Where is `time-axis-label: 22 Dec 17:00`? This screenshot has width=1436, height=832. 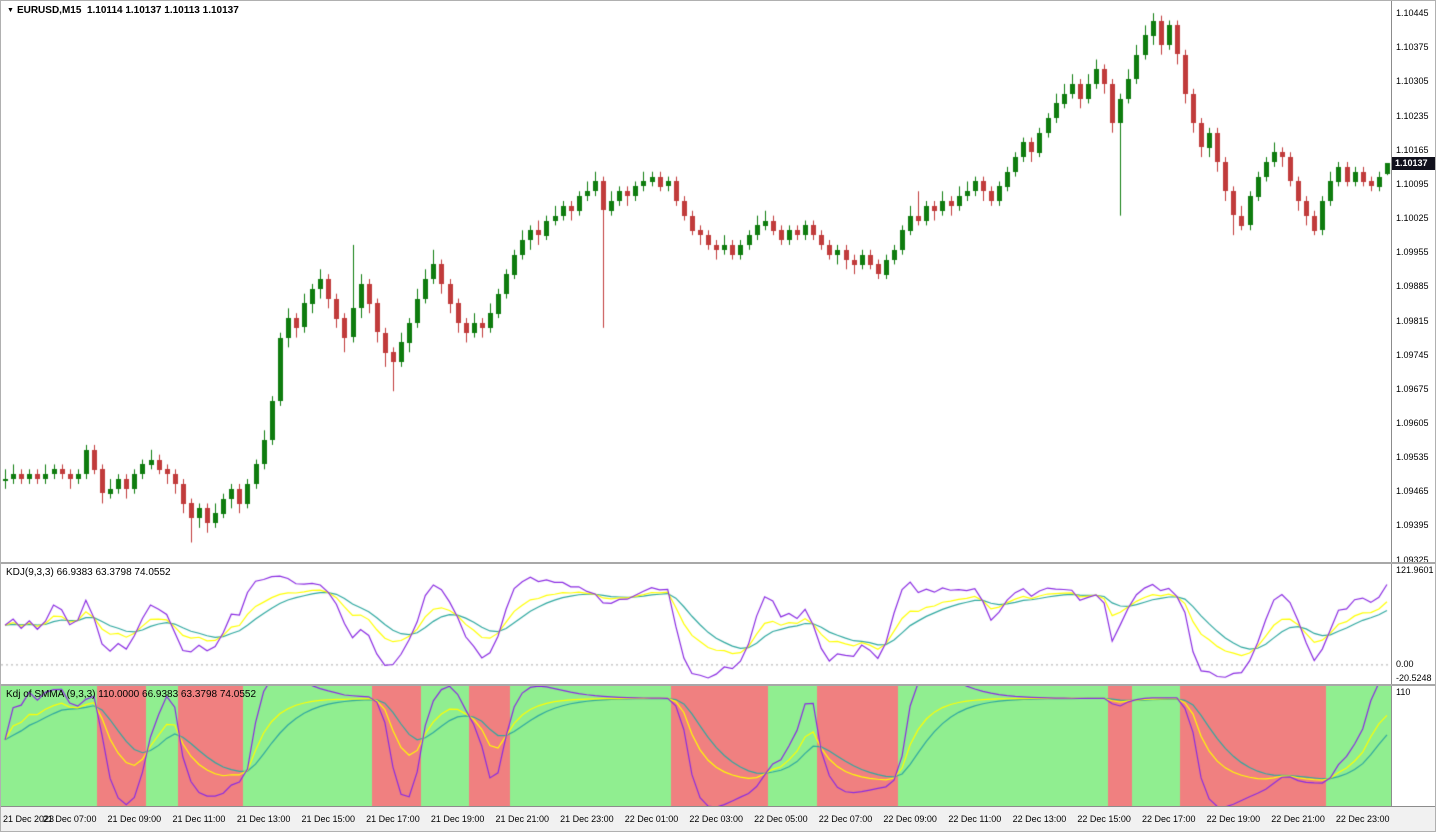
time-axis-label: 22 Dec 17:00 is located at coordinates (1168, 819).